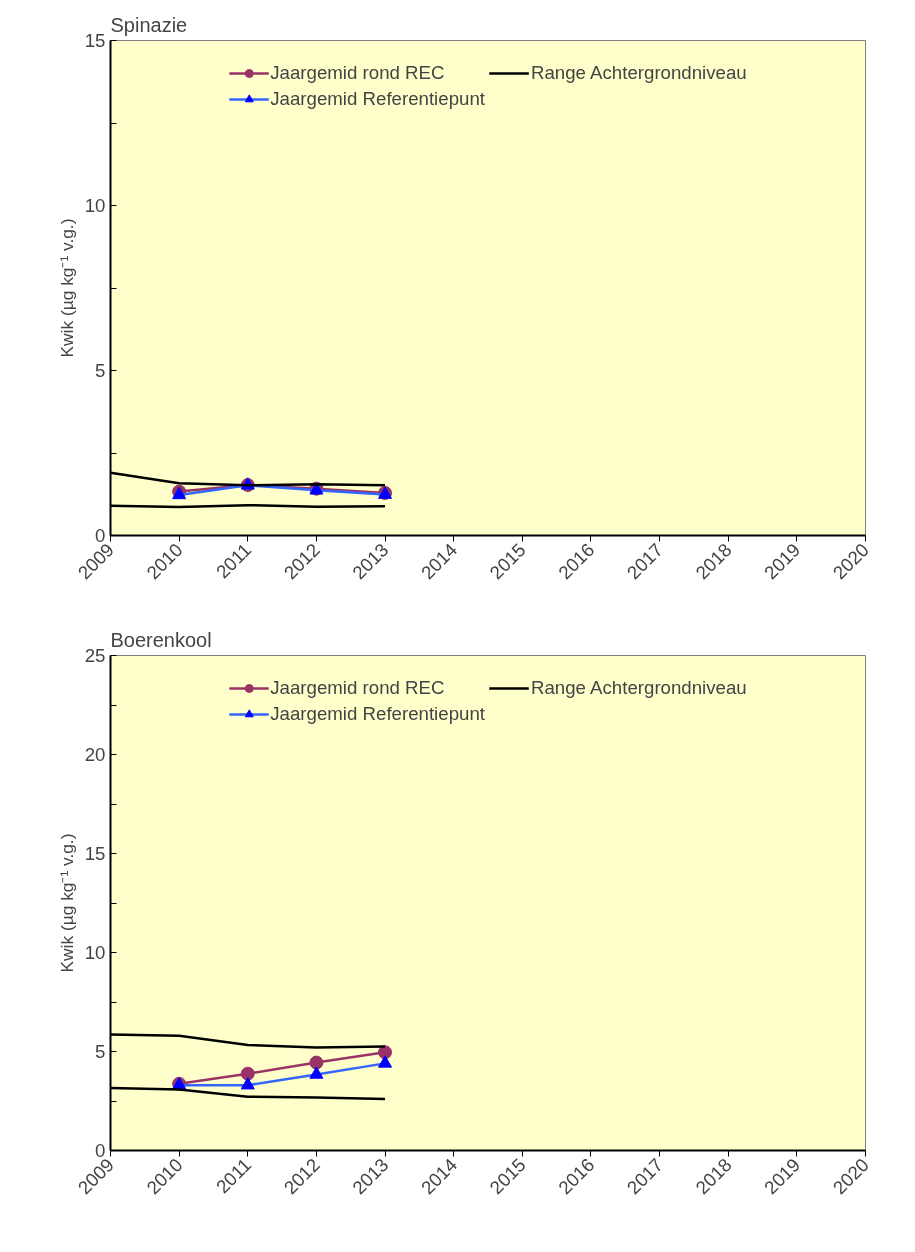 The width and height of the screenshot is (915, 1252). Describe the element at coordinates (149, 24) in the screenshot. I see `chart-title: Spinazie` at that location.